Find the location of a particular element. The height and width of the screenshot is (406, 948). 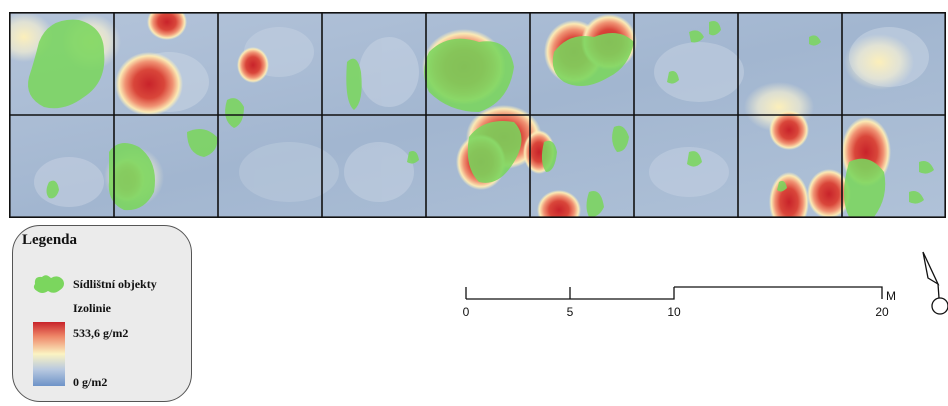

legend-title: Legenda is located at coordinates (50, 240).